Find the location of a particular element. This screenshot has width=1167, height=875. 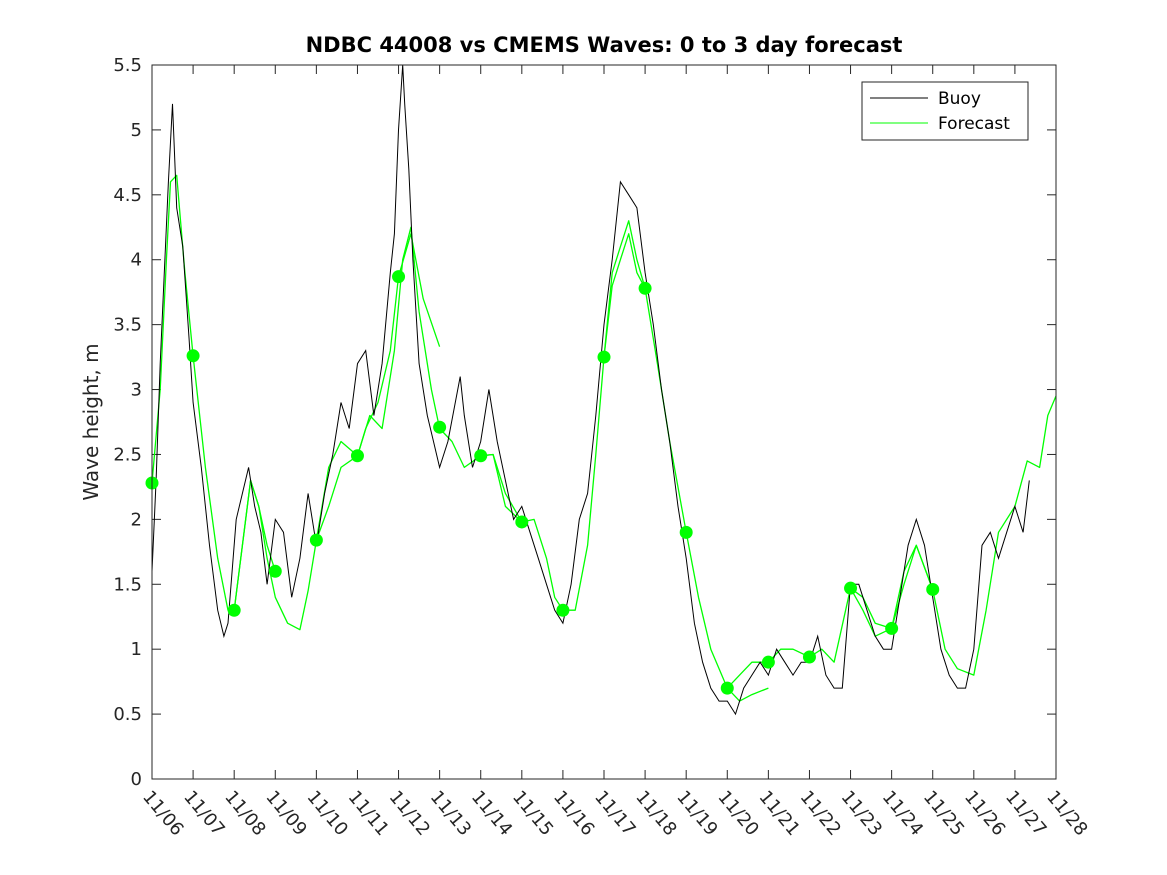

legend-box is located at coordinates (945, 111).